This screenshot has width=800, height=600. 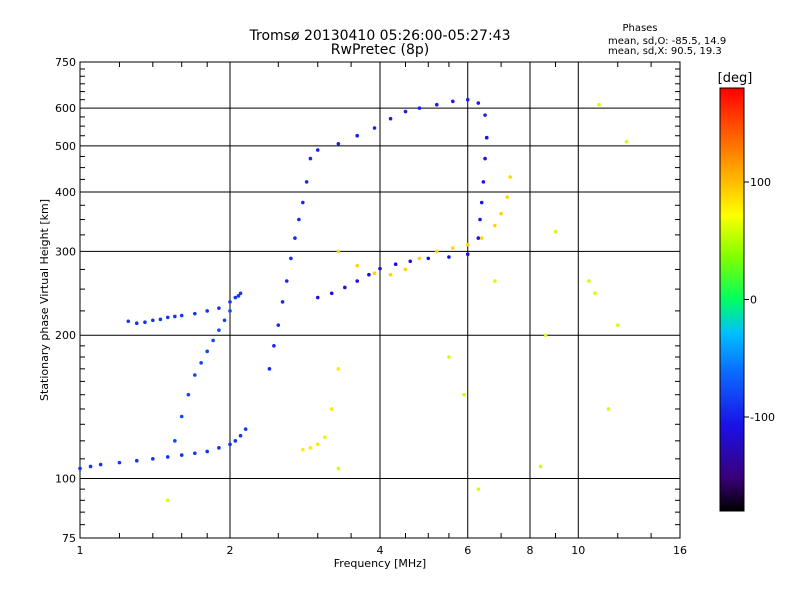 I want to click on colorbar-ticks: 100 0 -100, so click(x=759, y=300).